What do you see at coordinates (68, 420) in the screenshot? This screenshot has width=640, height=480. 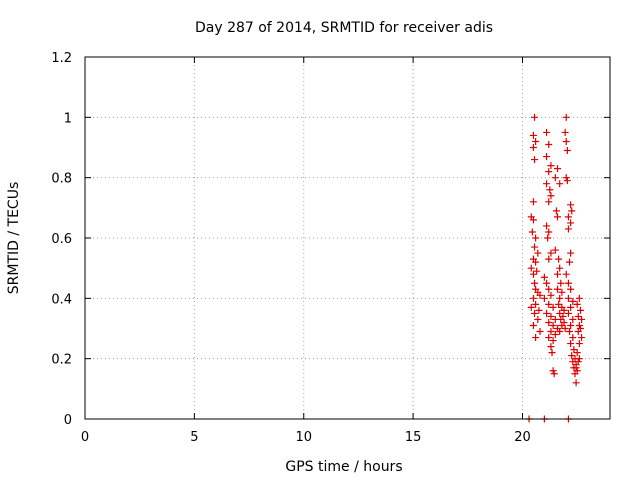 I see `y-tick-label: 0` at bounding box center [68, 420].